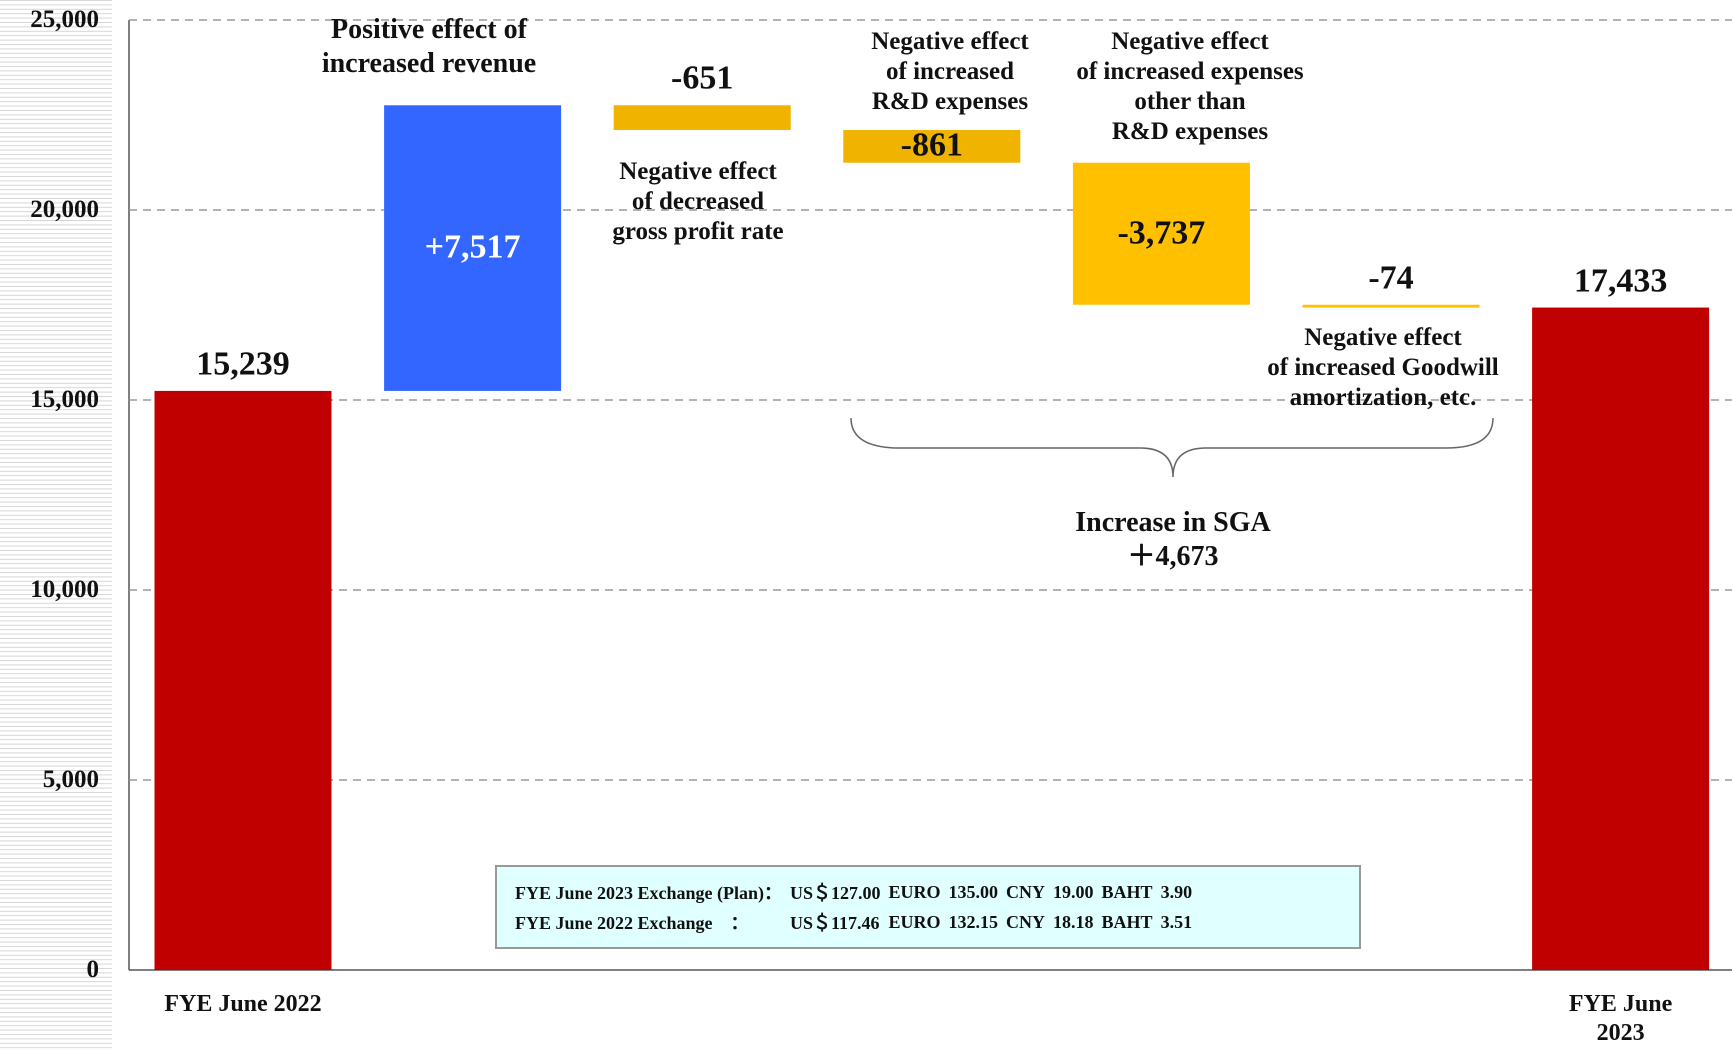  What do you see at coordinates (973, 891) in the screenshot?
I see `exchange-cell: 135.00` at bounding box center [973, 891].